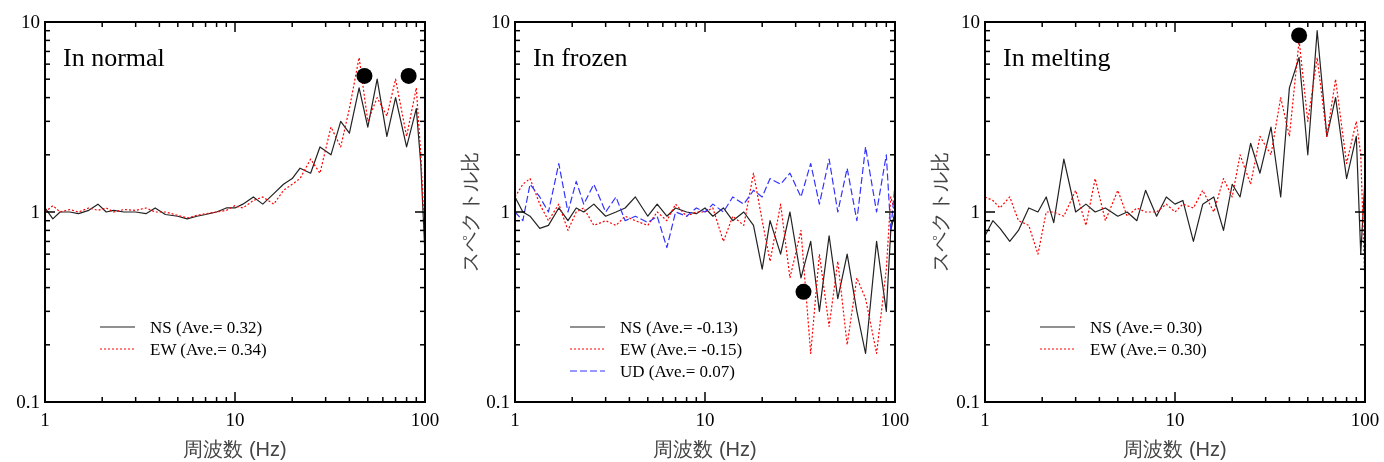 The height and width of the screenshot is (462, 1384). I want to click on text: In melting, so click(1057, 57).